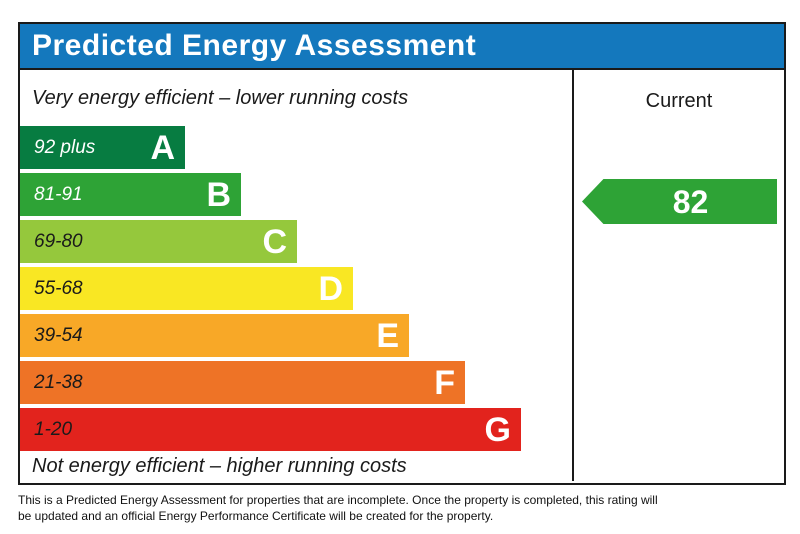  What do you see at coordinates (214, 335) in the screenshot?
I see `band-bar: 39-54 E` at bounding box center [214, 335].